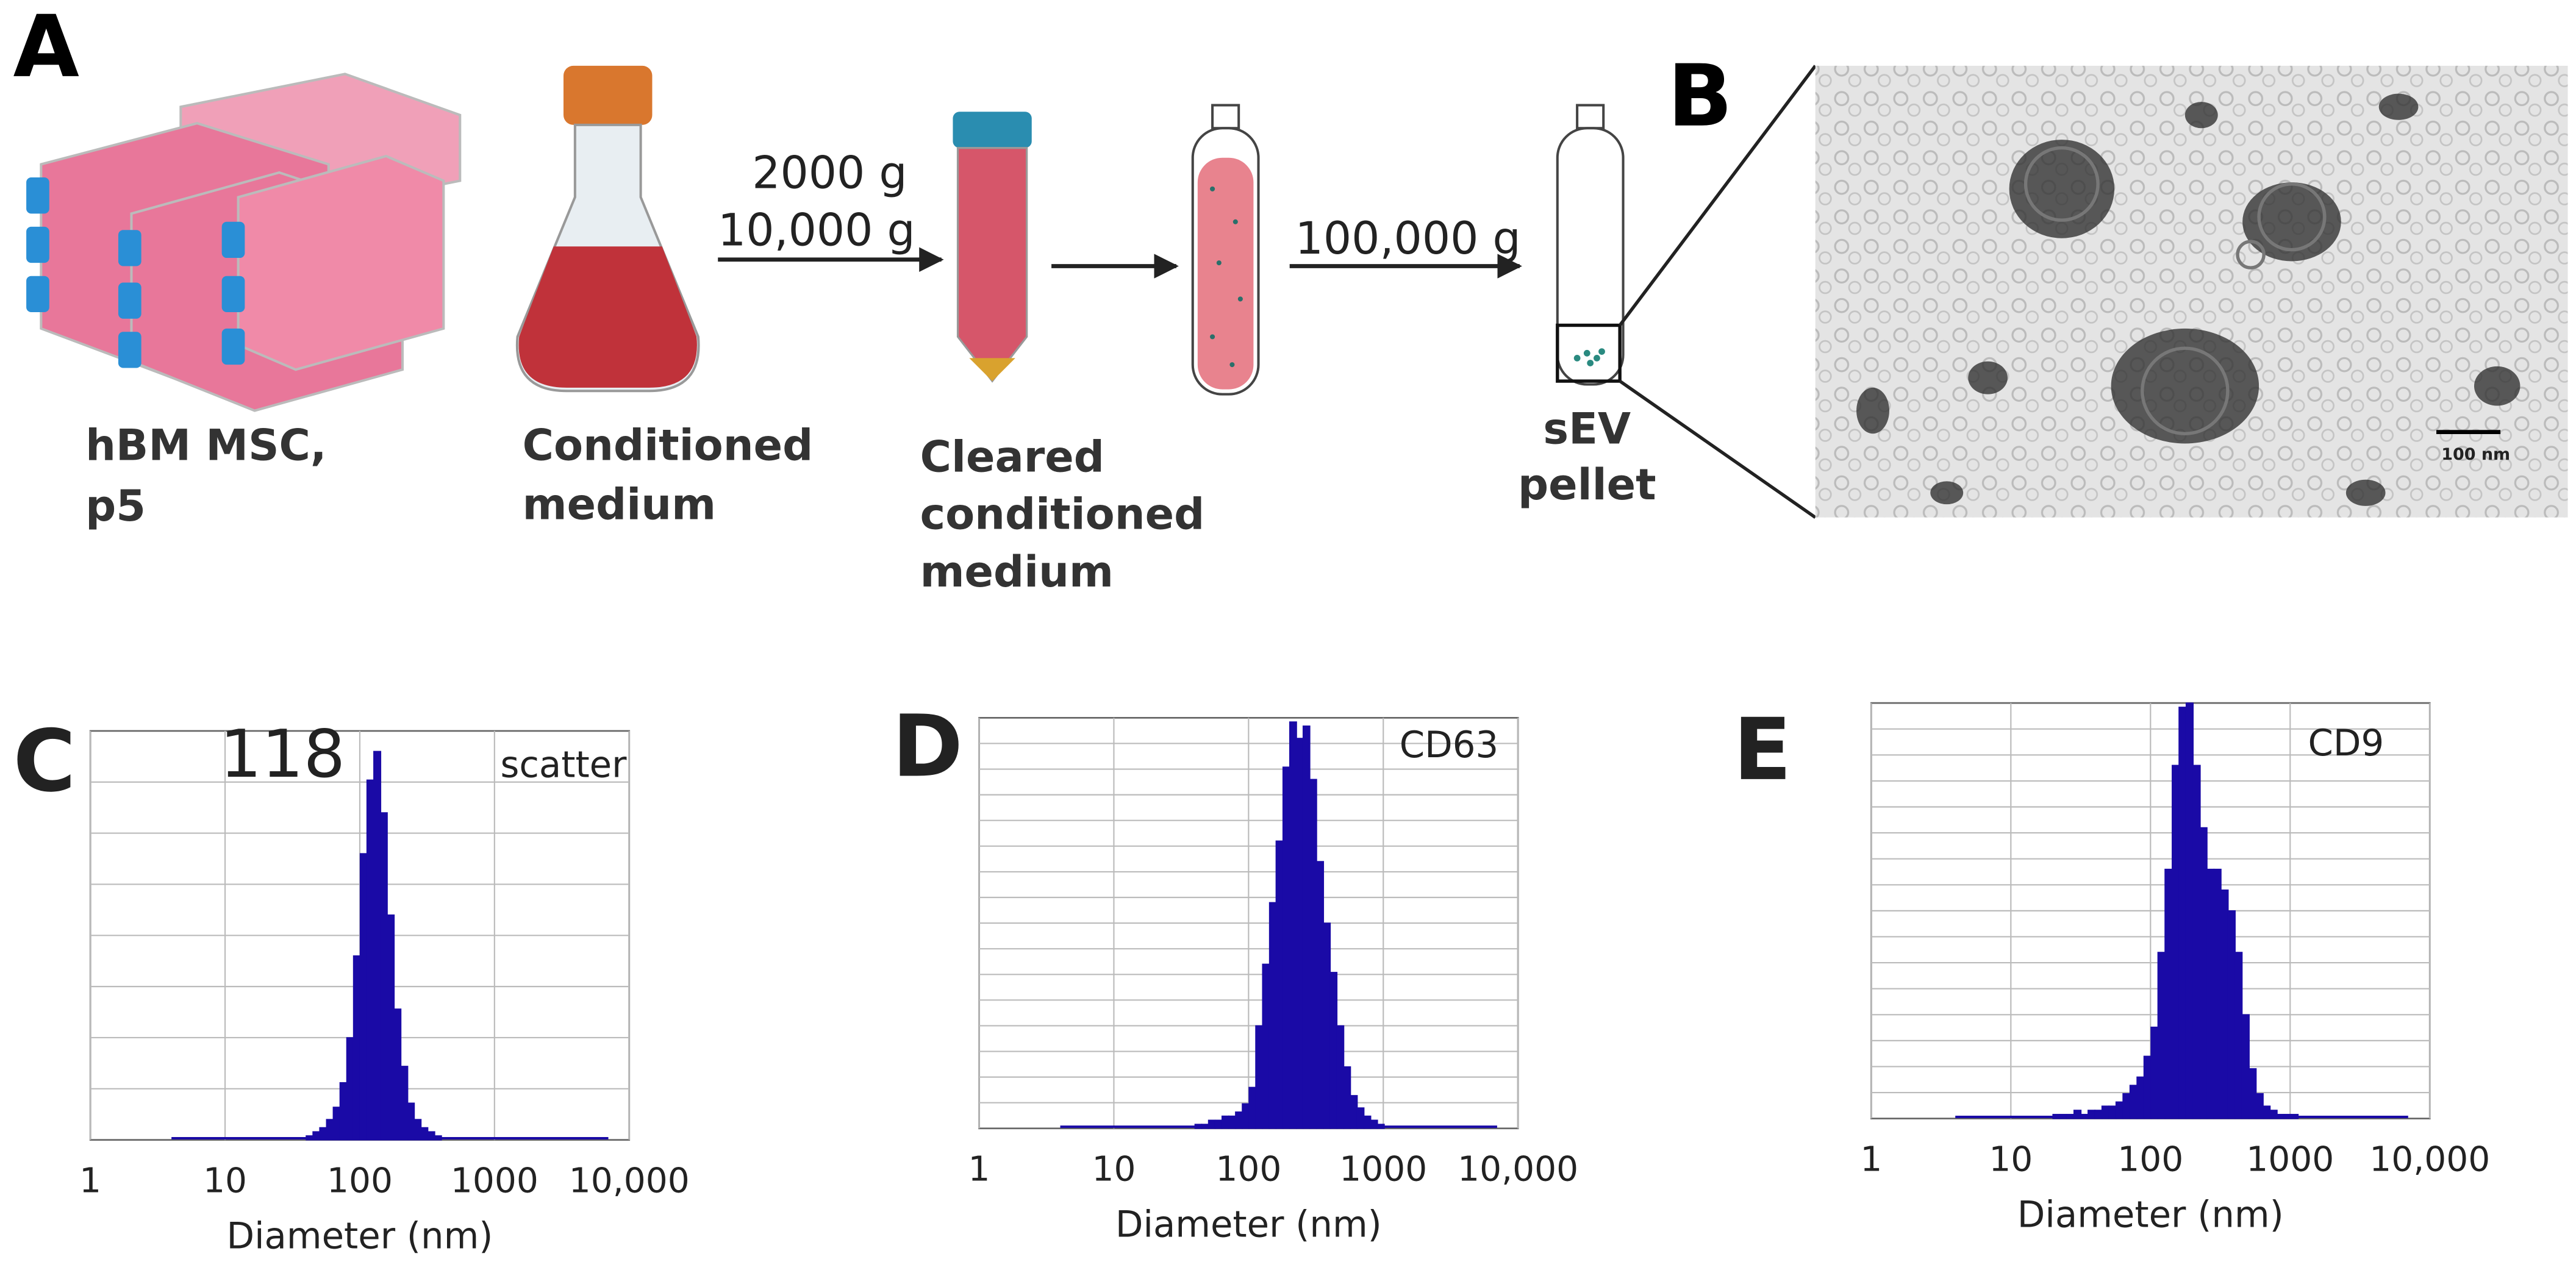 Image resolution: width=2576 pixels, height=1273 pixels. Describe the element at coordinates (1012, 457) in the screenshot. I see `step-label: Cleared` at that location.